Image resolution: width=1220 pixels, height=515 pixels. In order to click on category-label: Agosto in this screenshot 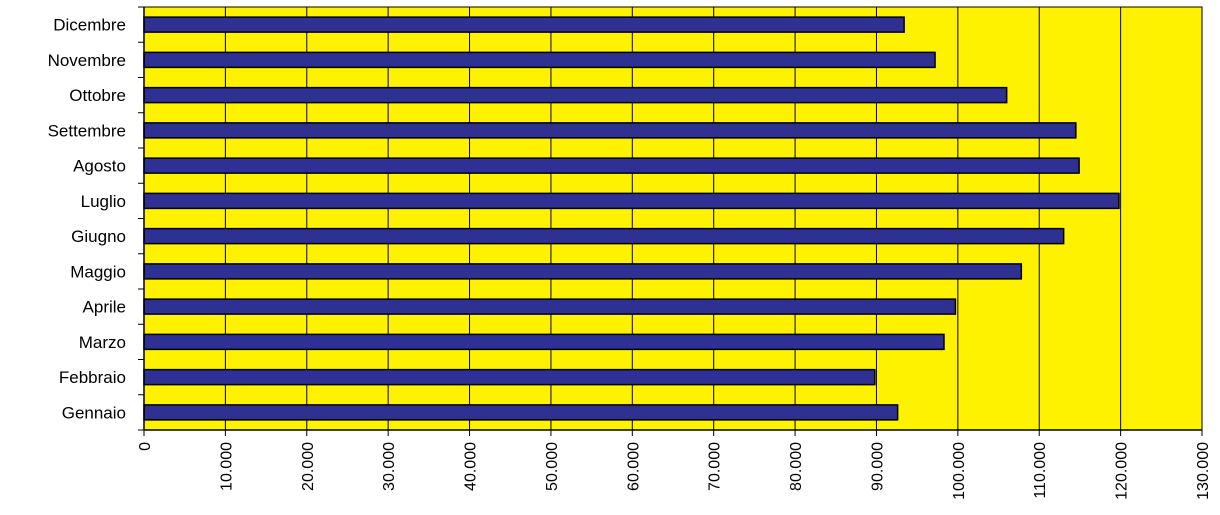, I will do `click(99, 166)`.